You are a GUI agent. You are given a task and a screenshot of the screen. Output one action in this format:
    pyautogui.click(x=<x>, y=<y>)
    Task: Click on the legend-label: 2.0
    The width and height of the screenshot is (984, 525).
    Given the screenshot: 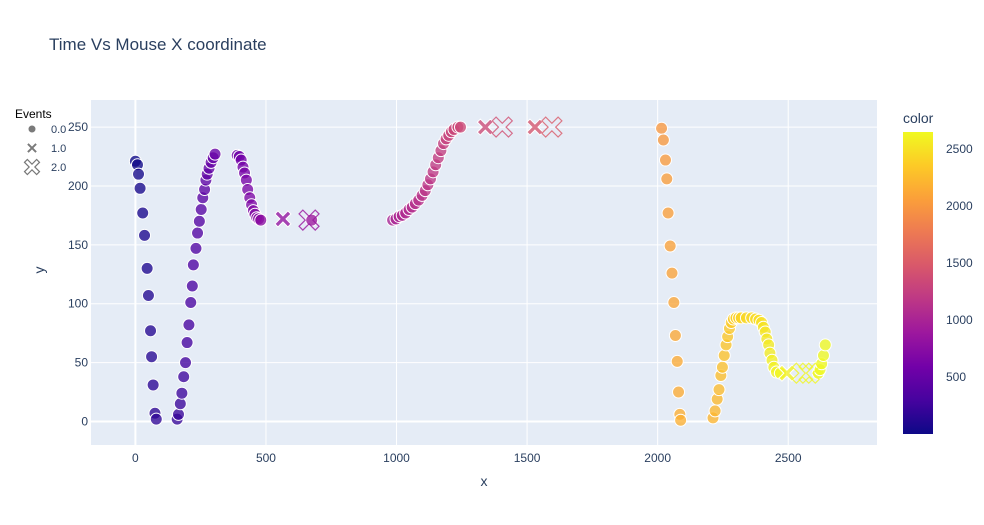 What is the action you would take?
    pyautogui.click(x=58, y=168)
    